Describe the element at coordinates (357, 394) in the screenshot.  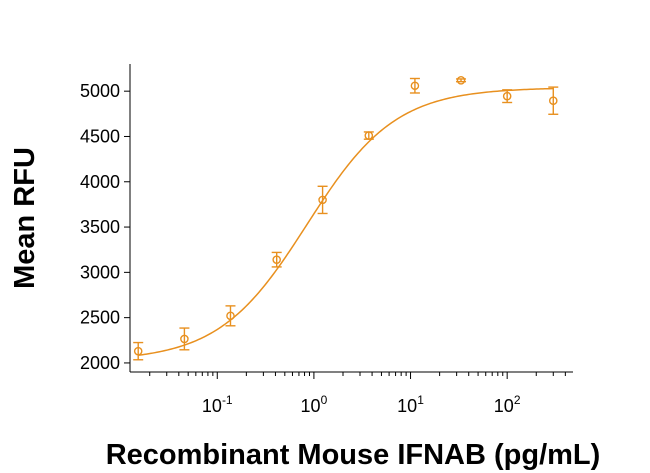
I see `x-axis-ticks: 10⁻¹ 10⁰ 10¹ 10²` at that location.